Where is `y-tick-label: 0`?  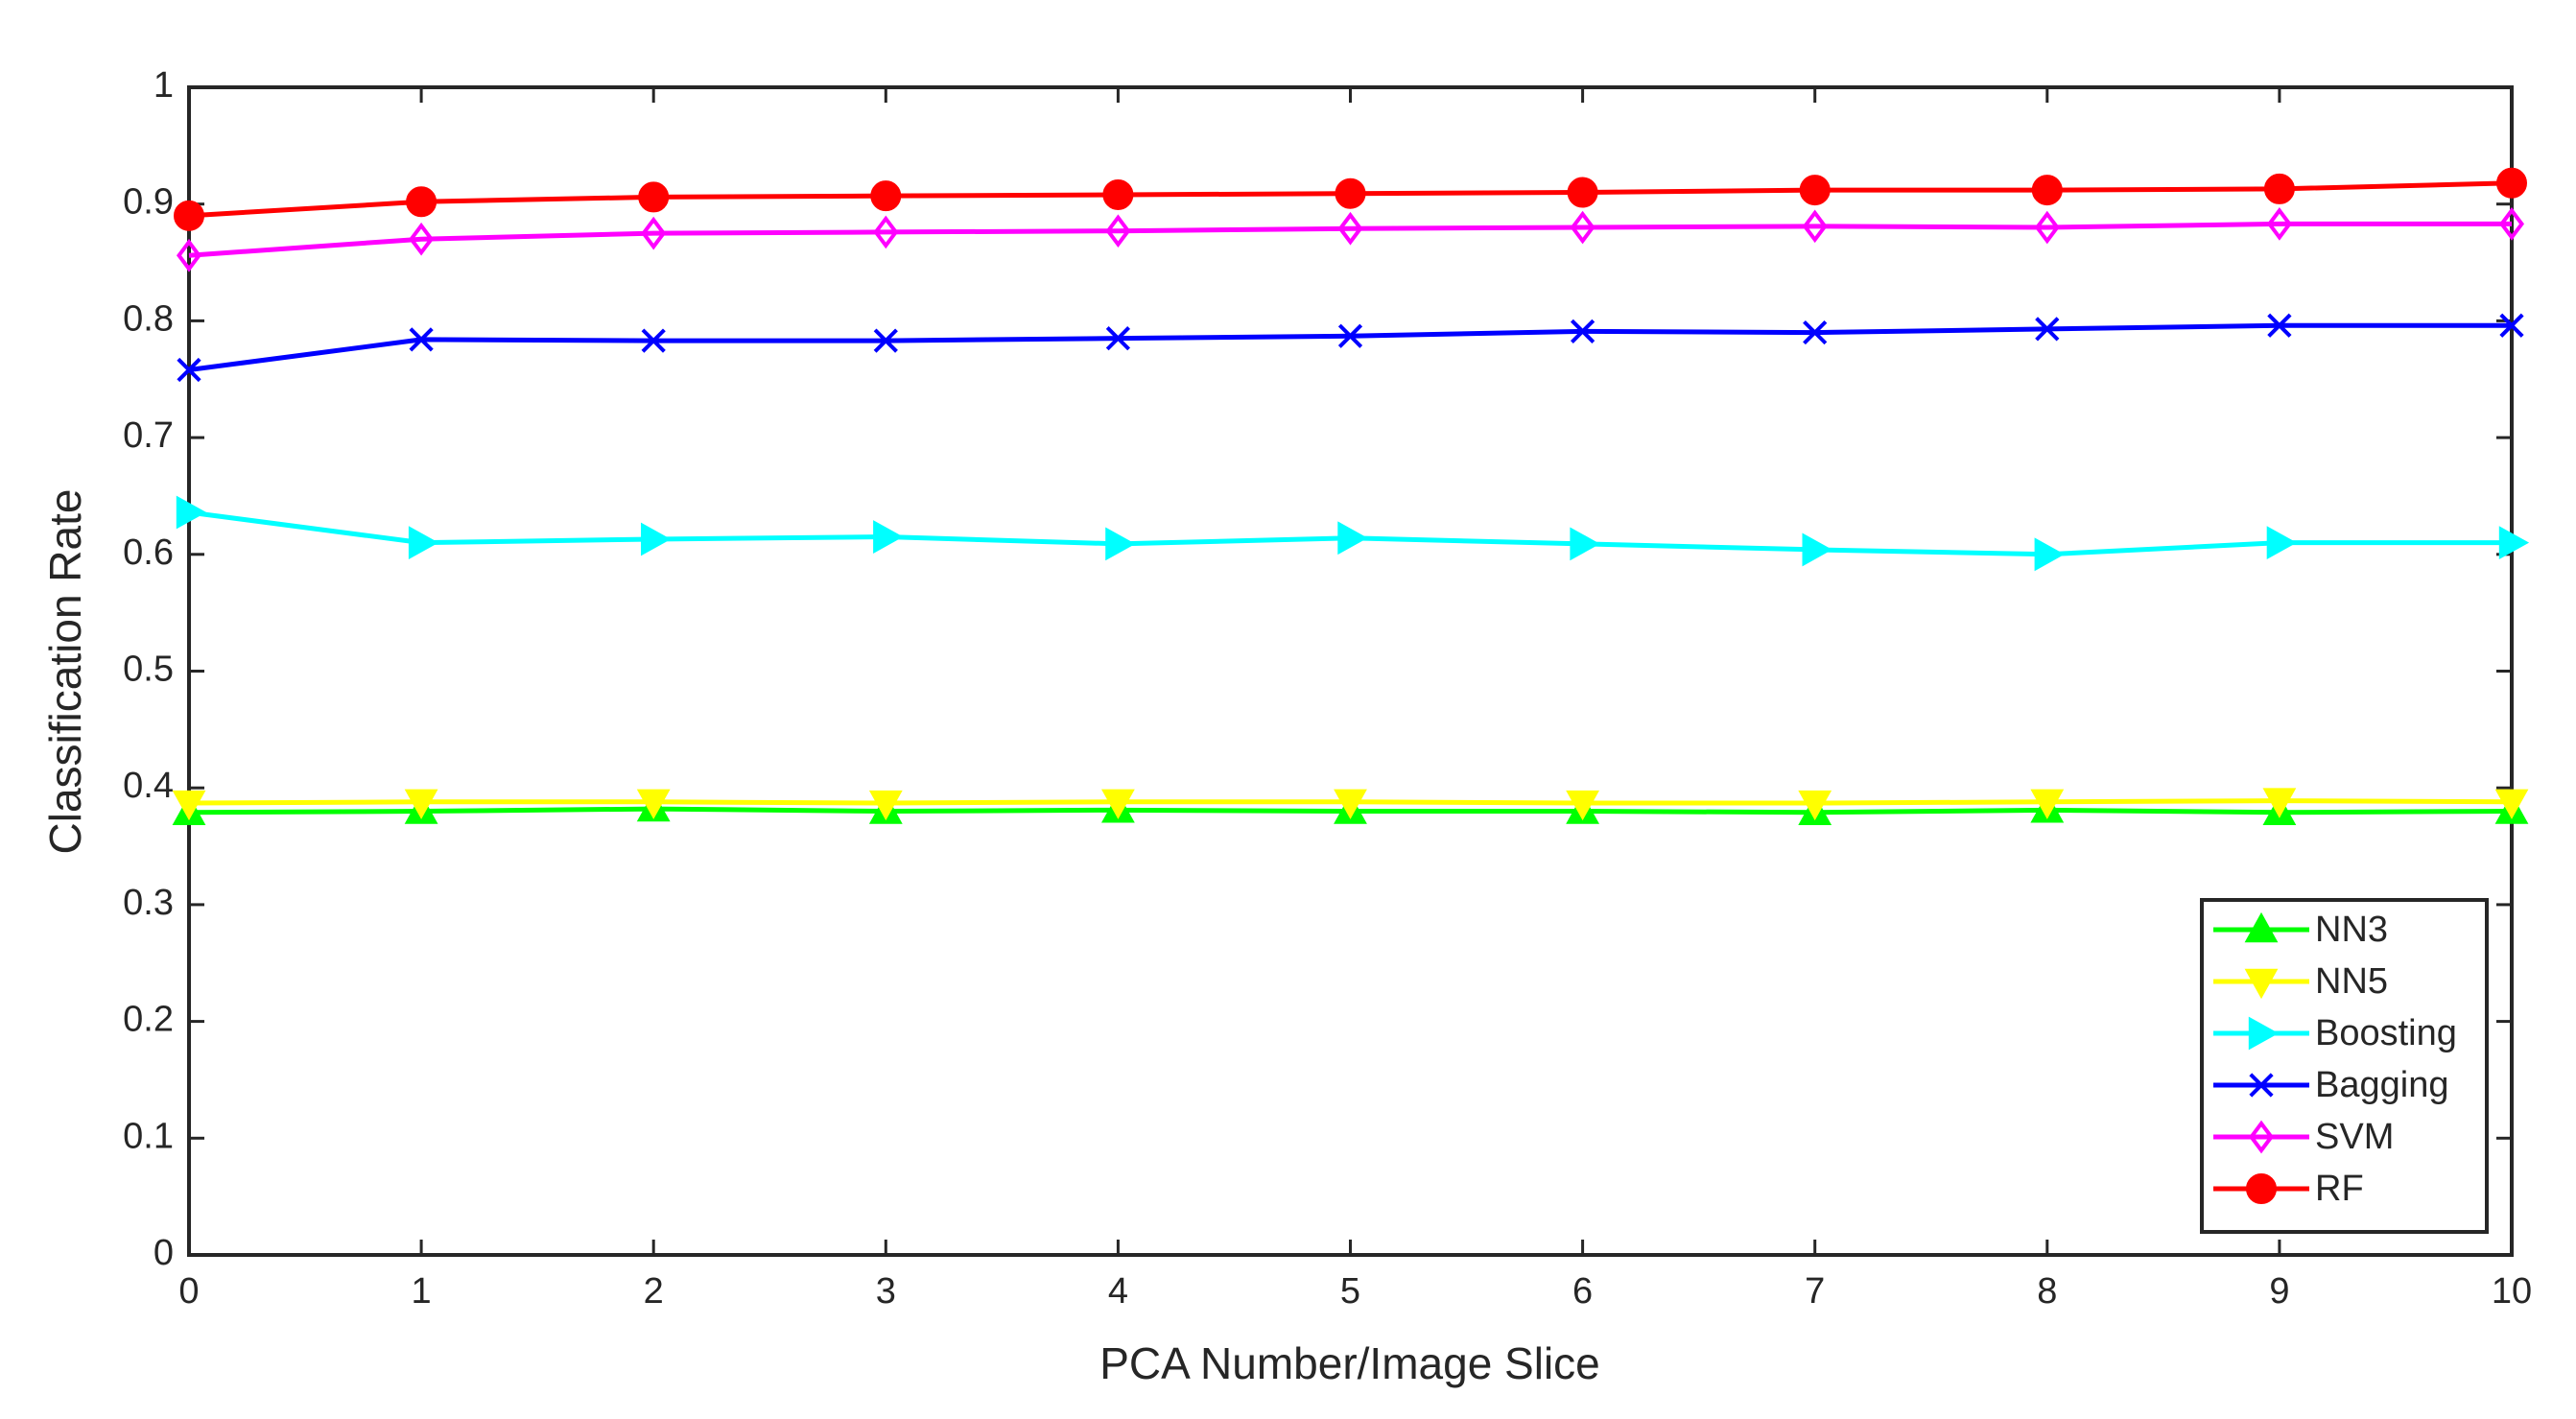
y-tick-label: 0 is located at coordinates (164, 1253).